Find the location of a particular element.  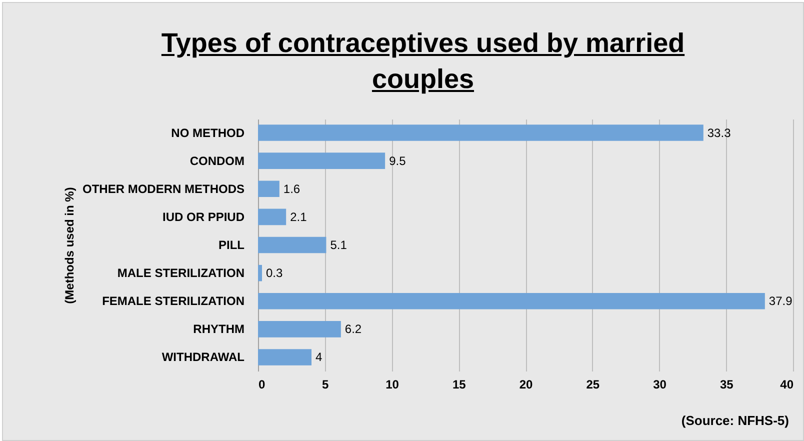

y-tick-label: FEMALE STERILIZATION is located at coordinates (173, 301).